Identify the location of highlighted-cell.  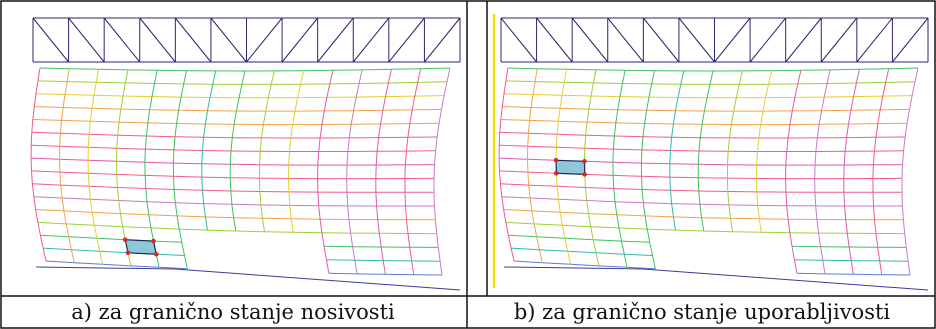
(570, 167).